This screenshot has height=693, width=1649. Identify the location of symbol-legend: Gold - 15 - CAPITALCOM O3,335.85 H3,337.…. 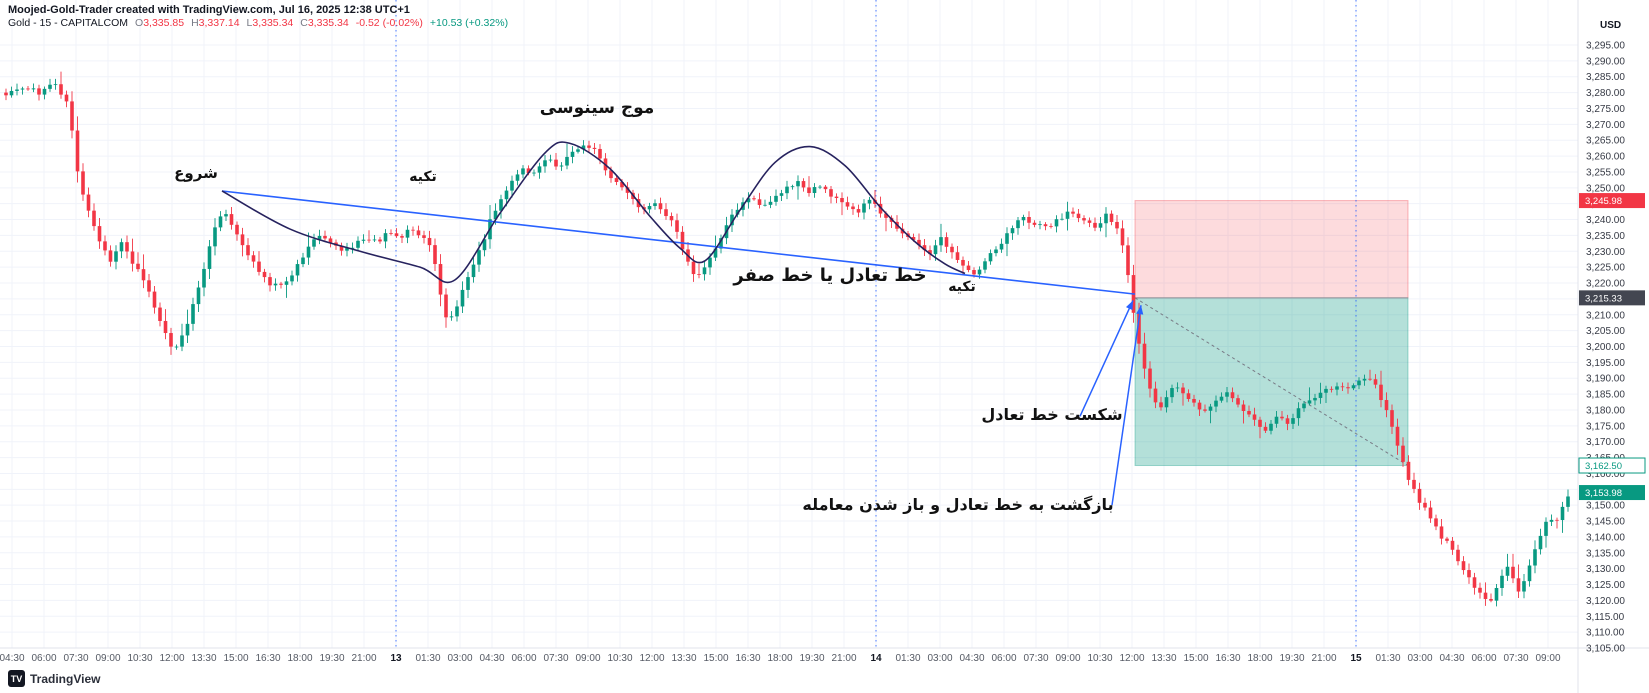
(258, 23).